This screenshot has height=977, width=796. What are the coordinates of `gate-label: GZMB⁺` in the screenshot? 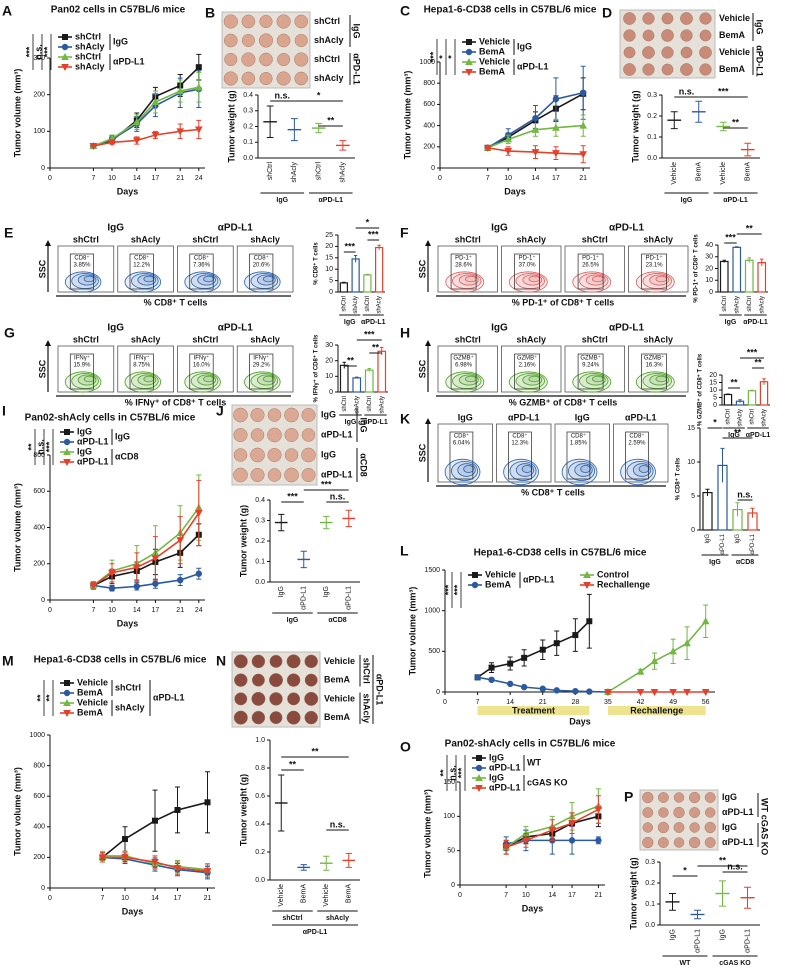 It's located at (654, 358).